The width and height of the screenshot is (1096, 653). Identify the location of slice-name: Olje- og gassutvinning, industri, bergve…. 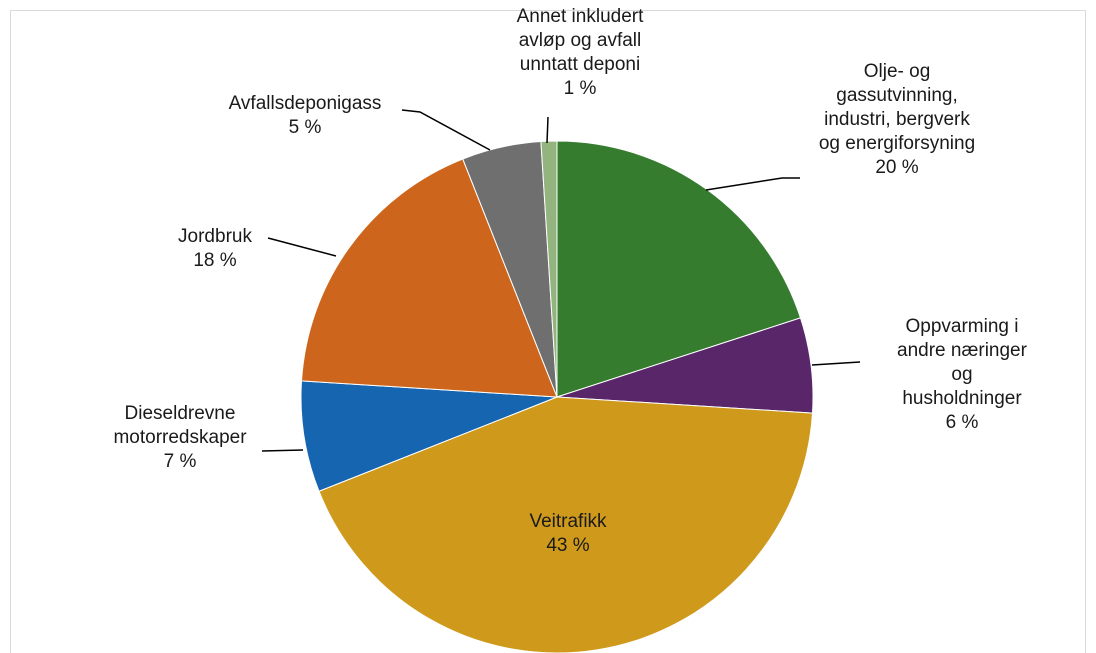
(897, 107).